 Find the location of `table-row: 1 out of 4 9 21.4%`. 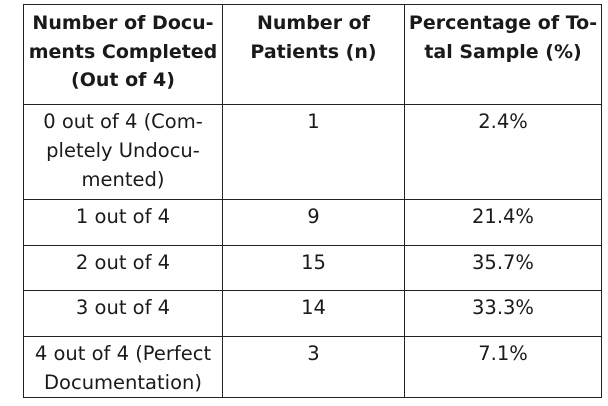

table-row: 1 out of 4 9 21.4% is located at coordinates (312, 222).